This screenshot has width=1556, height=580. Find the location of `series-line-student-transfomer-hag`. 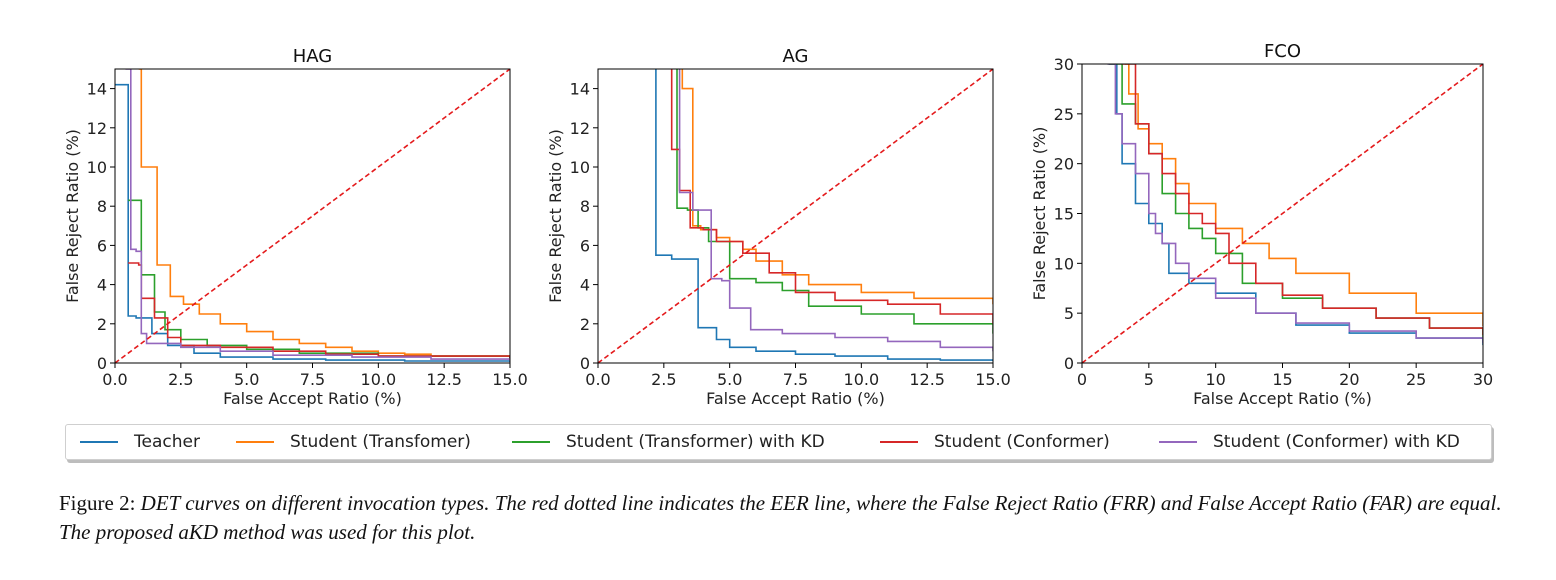

series-line-student-transfomer-hag is located at coordinates (324, 214).